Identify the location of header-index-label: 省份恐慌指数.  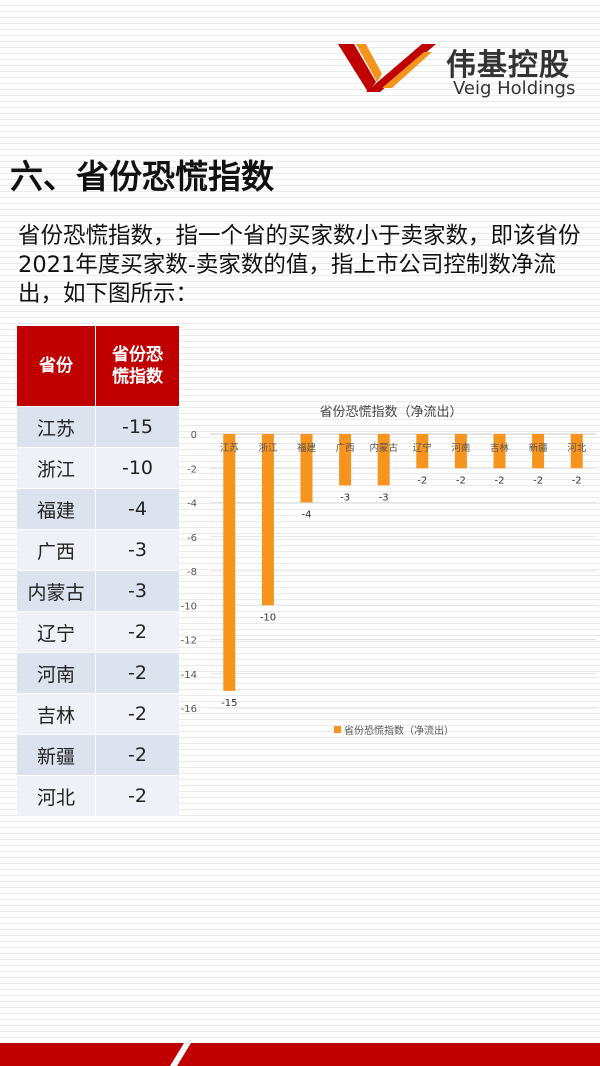
(137, 366).